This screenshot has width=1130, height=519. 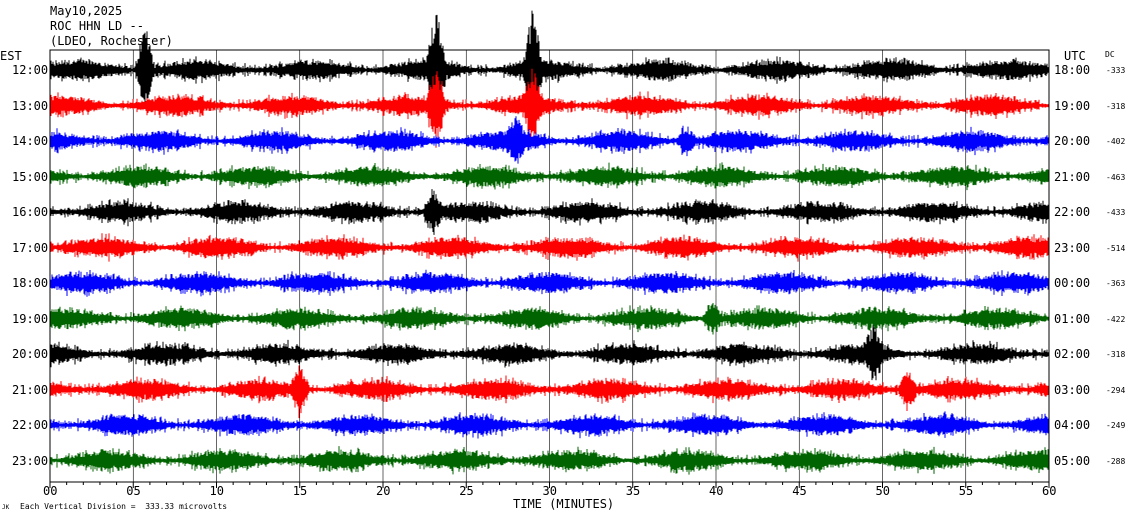 I want to click on utc-hour-label: 01:00, so click(x=1072, y=318).